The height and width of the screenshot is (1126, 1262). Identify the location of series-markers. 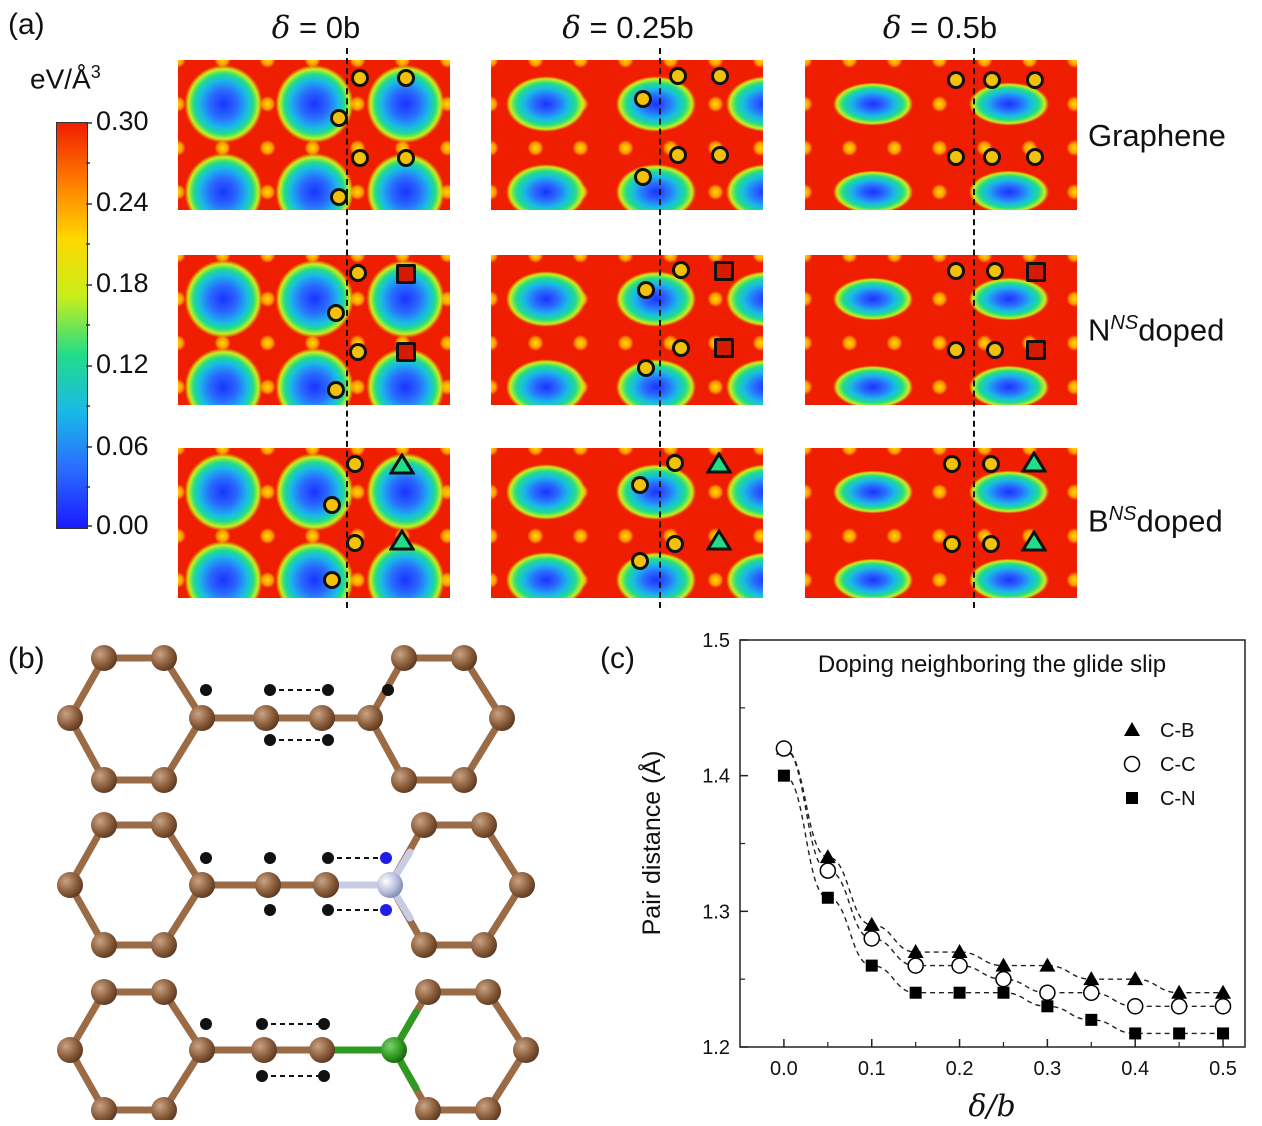
(1003, 890).